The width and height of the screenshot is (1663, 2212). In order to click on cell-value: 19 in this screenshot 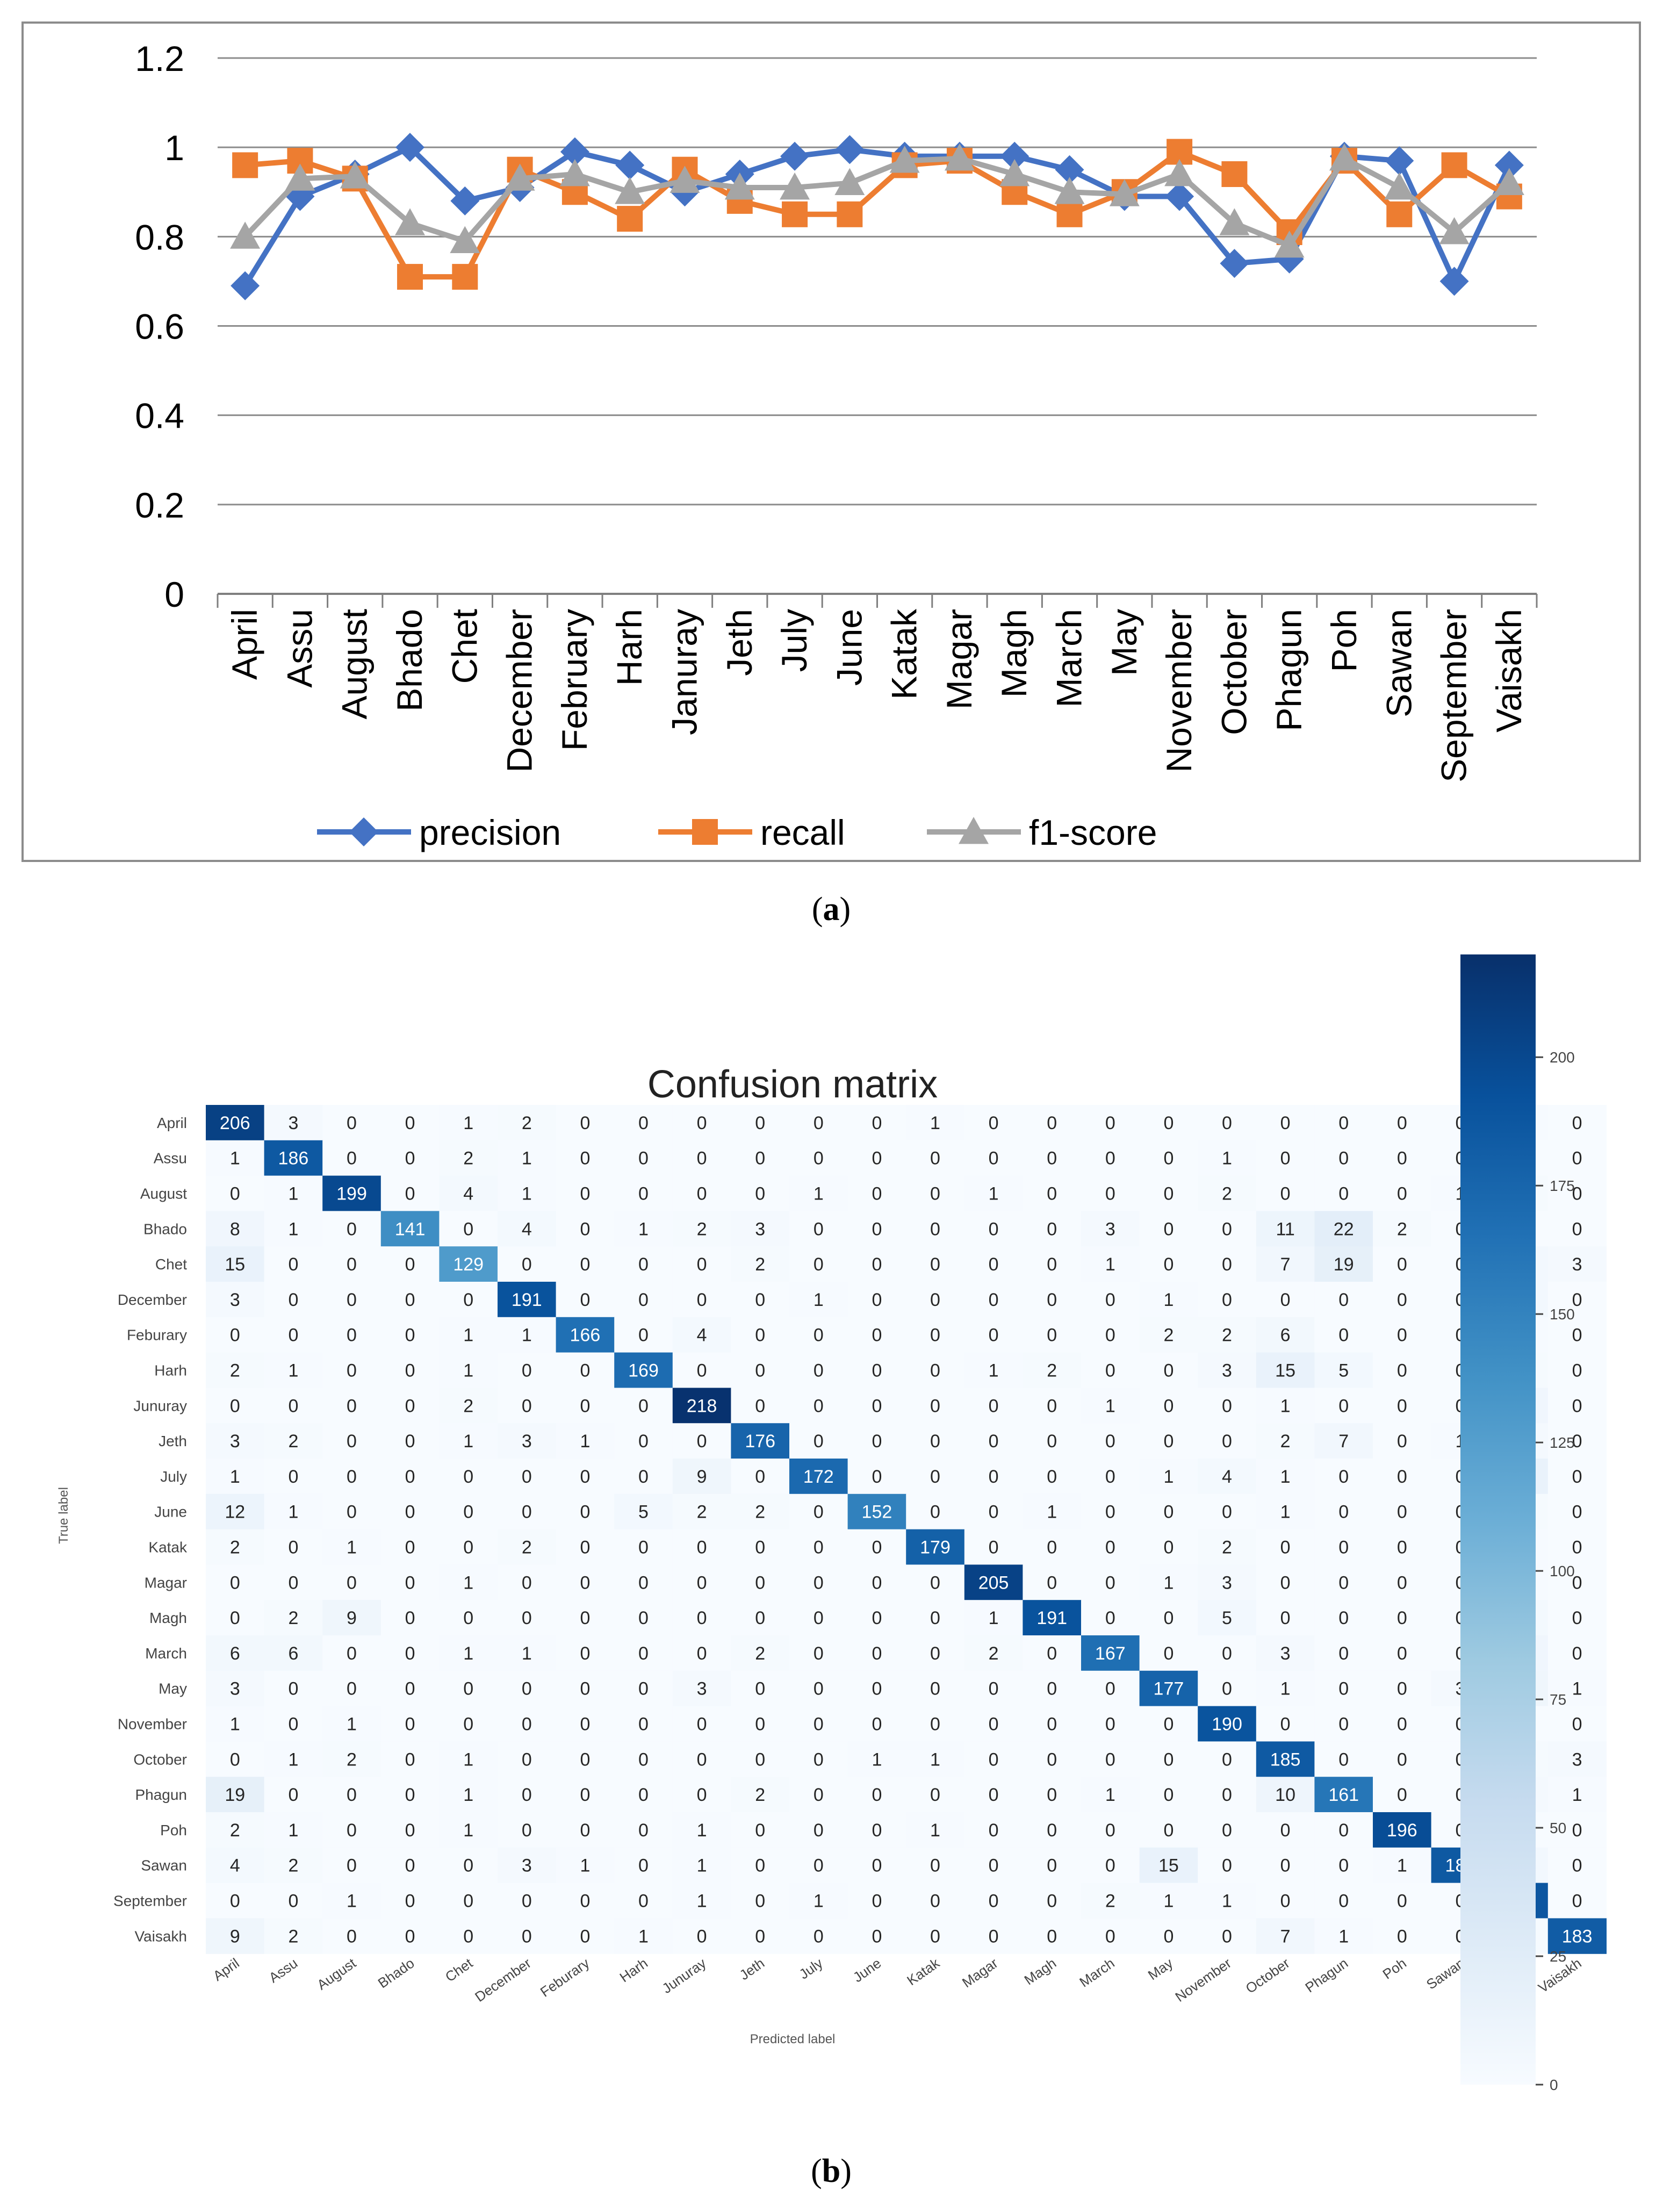, I will do `click(1344, 1265)`.